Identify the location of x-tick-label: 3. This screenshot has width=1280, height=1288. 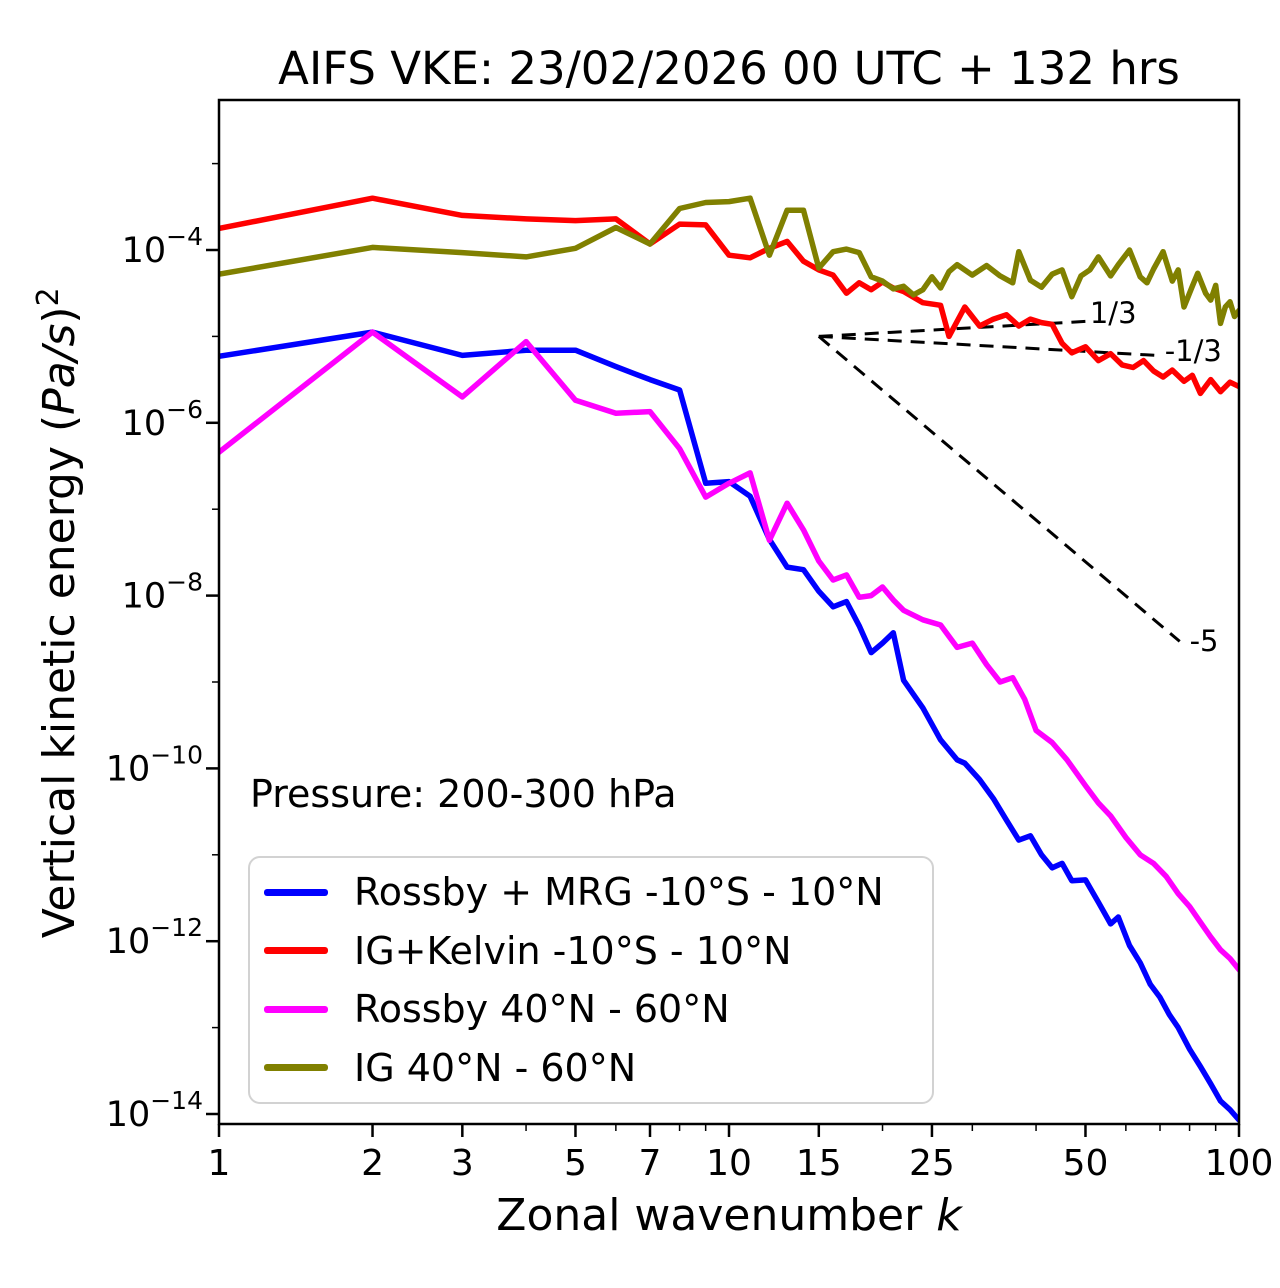
(462, 1163).